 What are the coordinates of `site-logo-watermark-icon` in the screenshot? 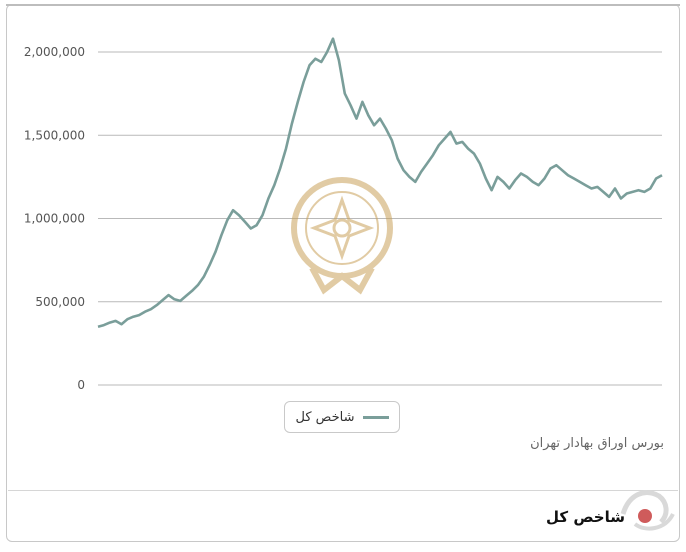 It's located at (647, 510).